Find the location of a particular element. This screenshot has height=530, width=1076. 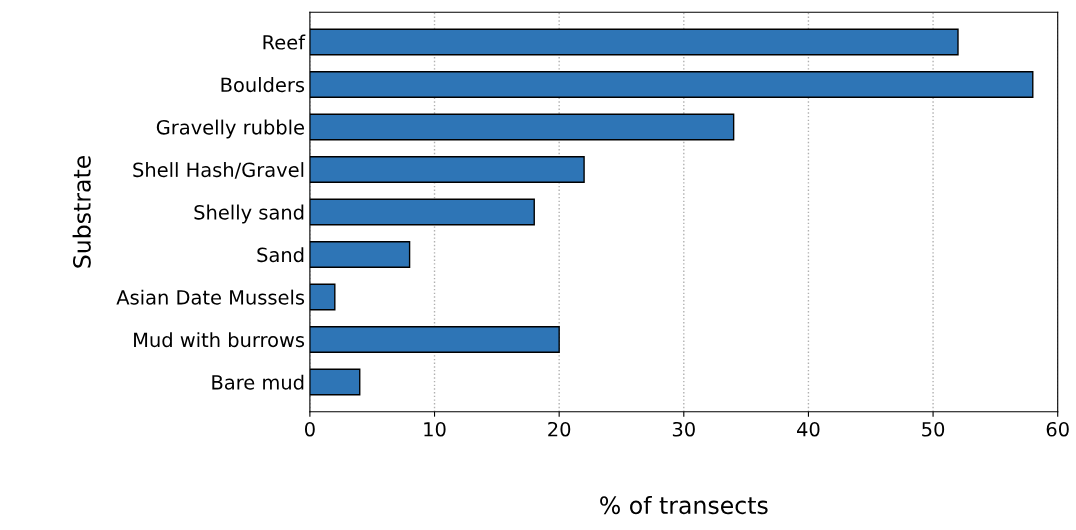

x-tick-label: 30 is located at coordinates (683, 429).